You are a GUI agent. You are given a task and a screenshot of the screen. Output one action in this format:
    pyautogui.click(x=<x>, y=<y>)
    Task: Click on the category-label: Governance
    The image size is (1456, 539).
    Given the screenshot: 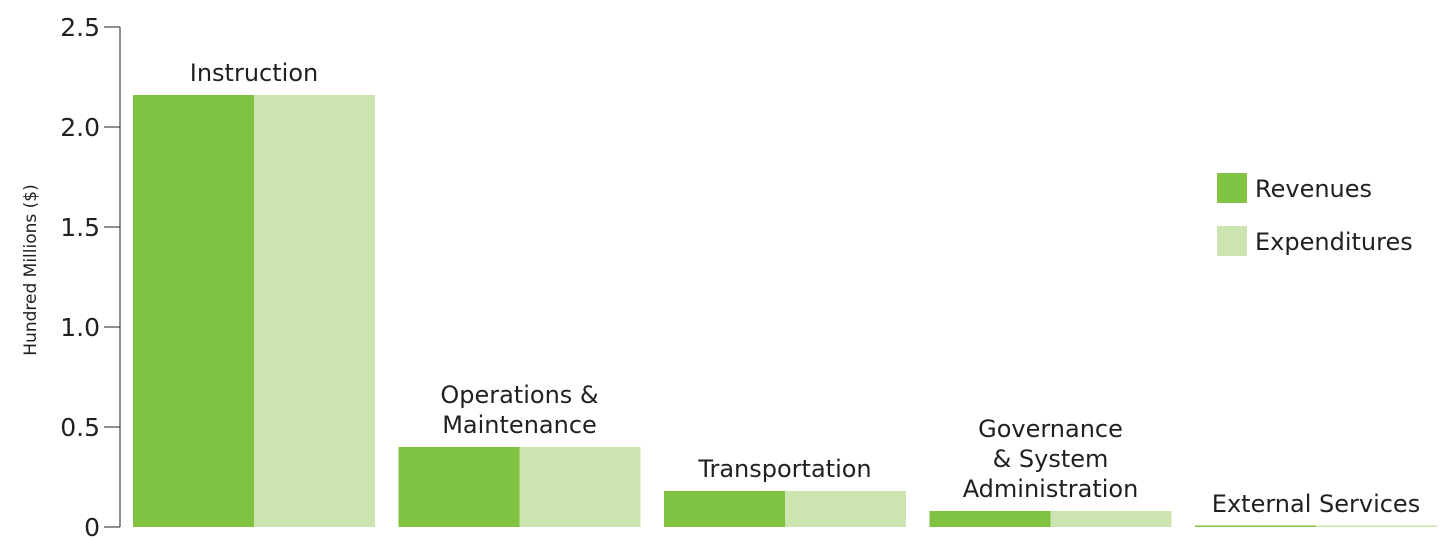 What is the action you would take?
    pyautogui.click(x=1050, y=429)
    